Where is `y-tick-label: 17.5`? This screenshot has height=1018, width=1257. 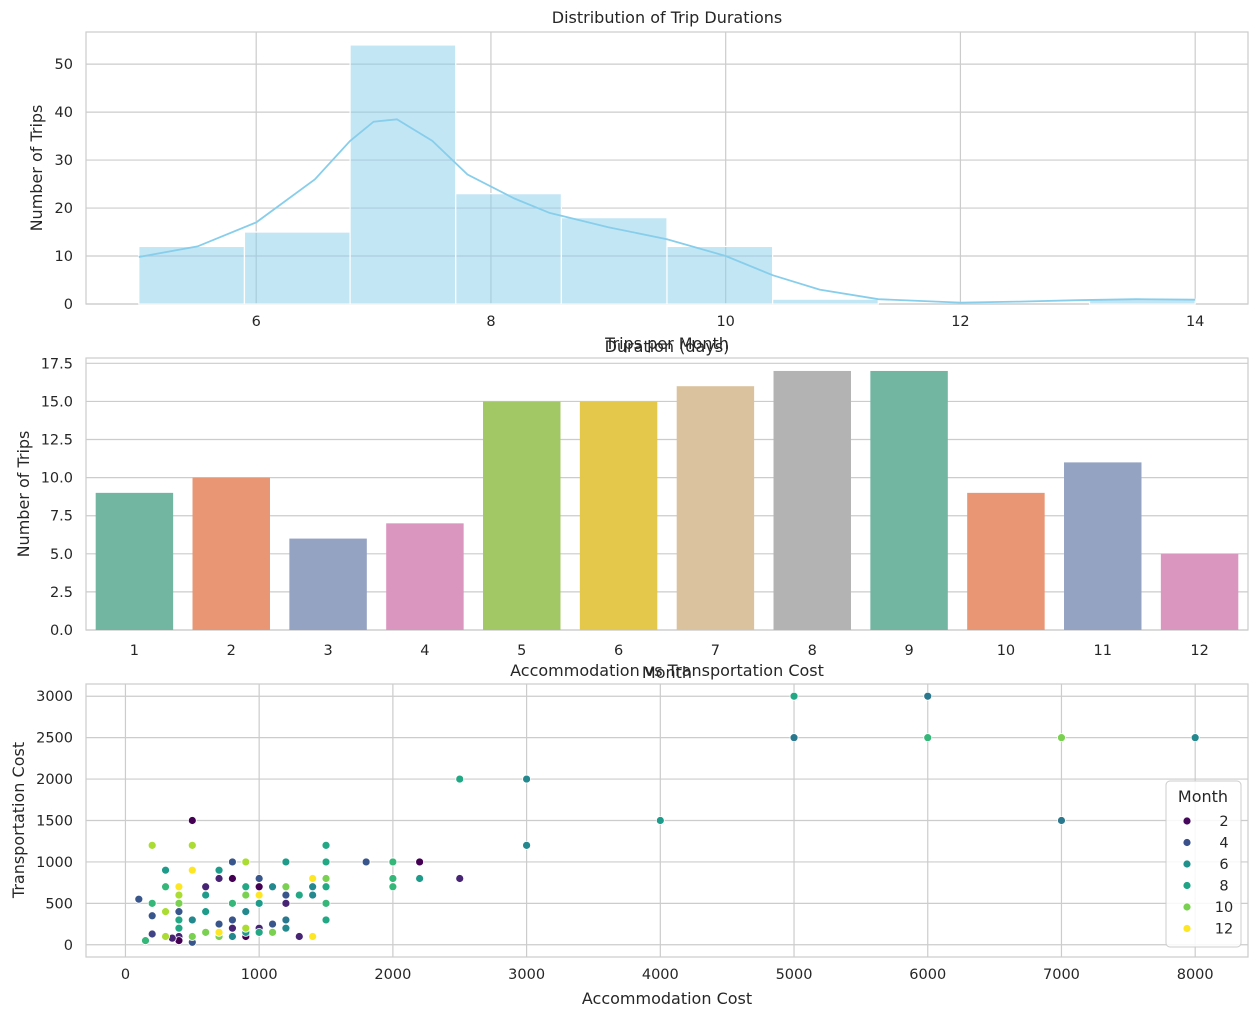 y-tick-label: 17.5 is located at coordinates (57, 364).